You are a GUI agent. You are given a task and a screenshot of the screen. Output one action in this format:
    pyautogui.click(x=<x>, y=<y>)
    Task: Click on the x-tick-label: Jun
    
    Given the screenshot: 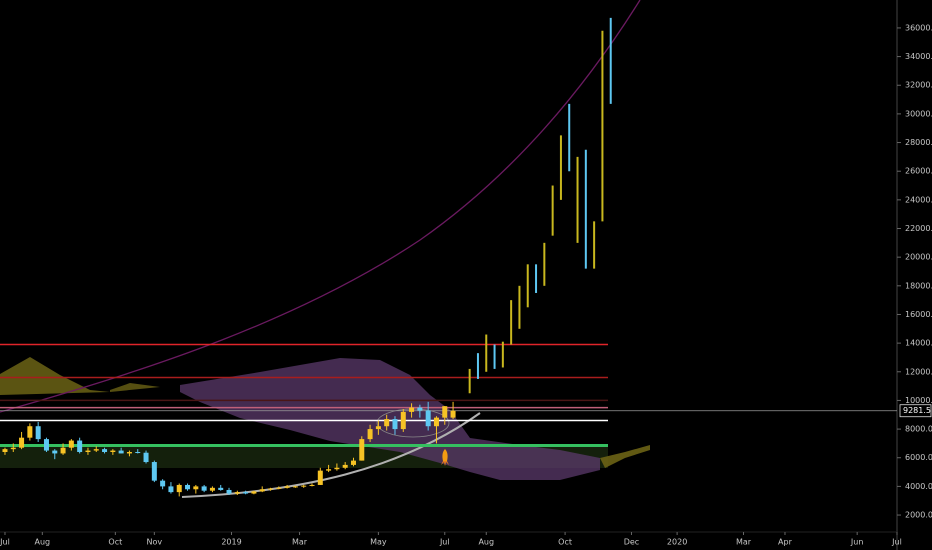 What is the action you would take?
    pyautogui.click(x=857, y=542)
    